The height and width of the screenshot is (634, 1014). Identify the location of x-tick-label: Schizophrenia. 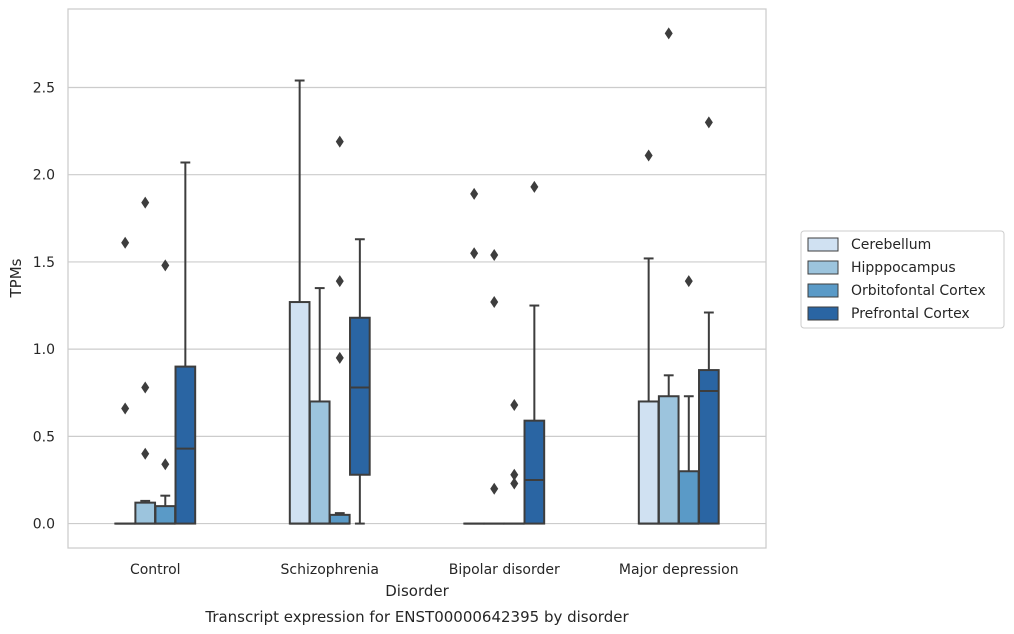
(330, 570).